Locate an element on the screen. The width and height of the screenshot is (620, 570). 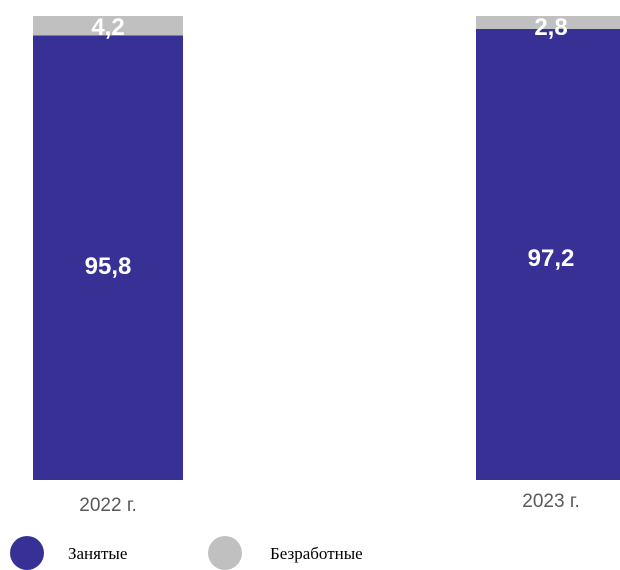
data-label-employed-2: 97,2 is located at coordinates (551, 258).